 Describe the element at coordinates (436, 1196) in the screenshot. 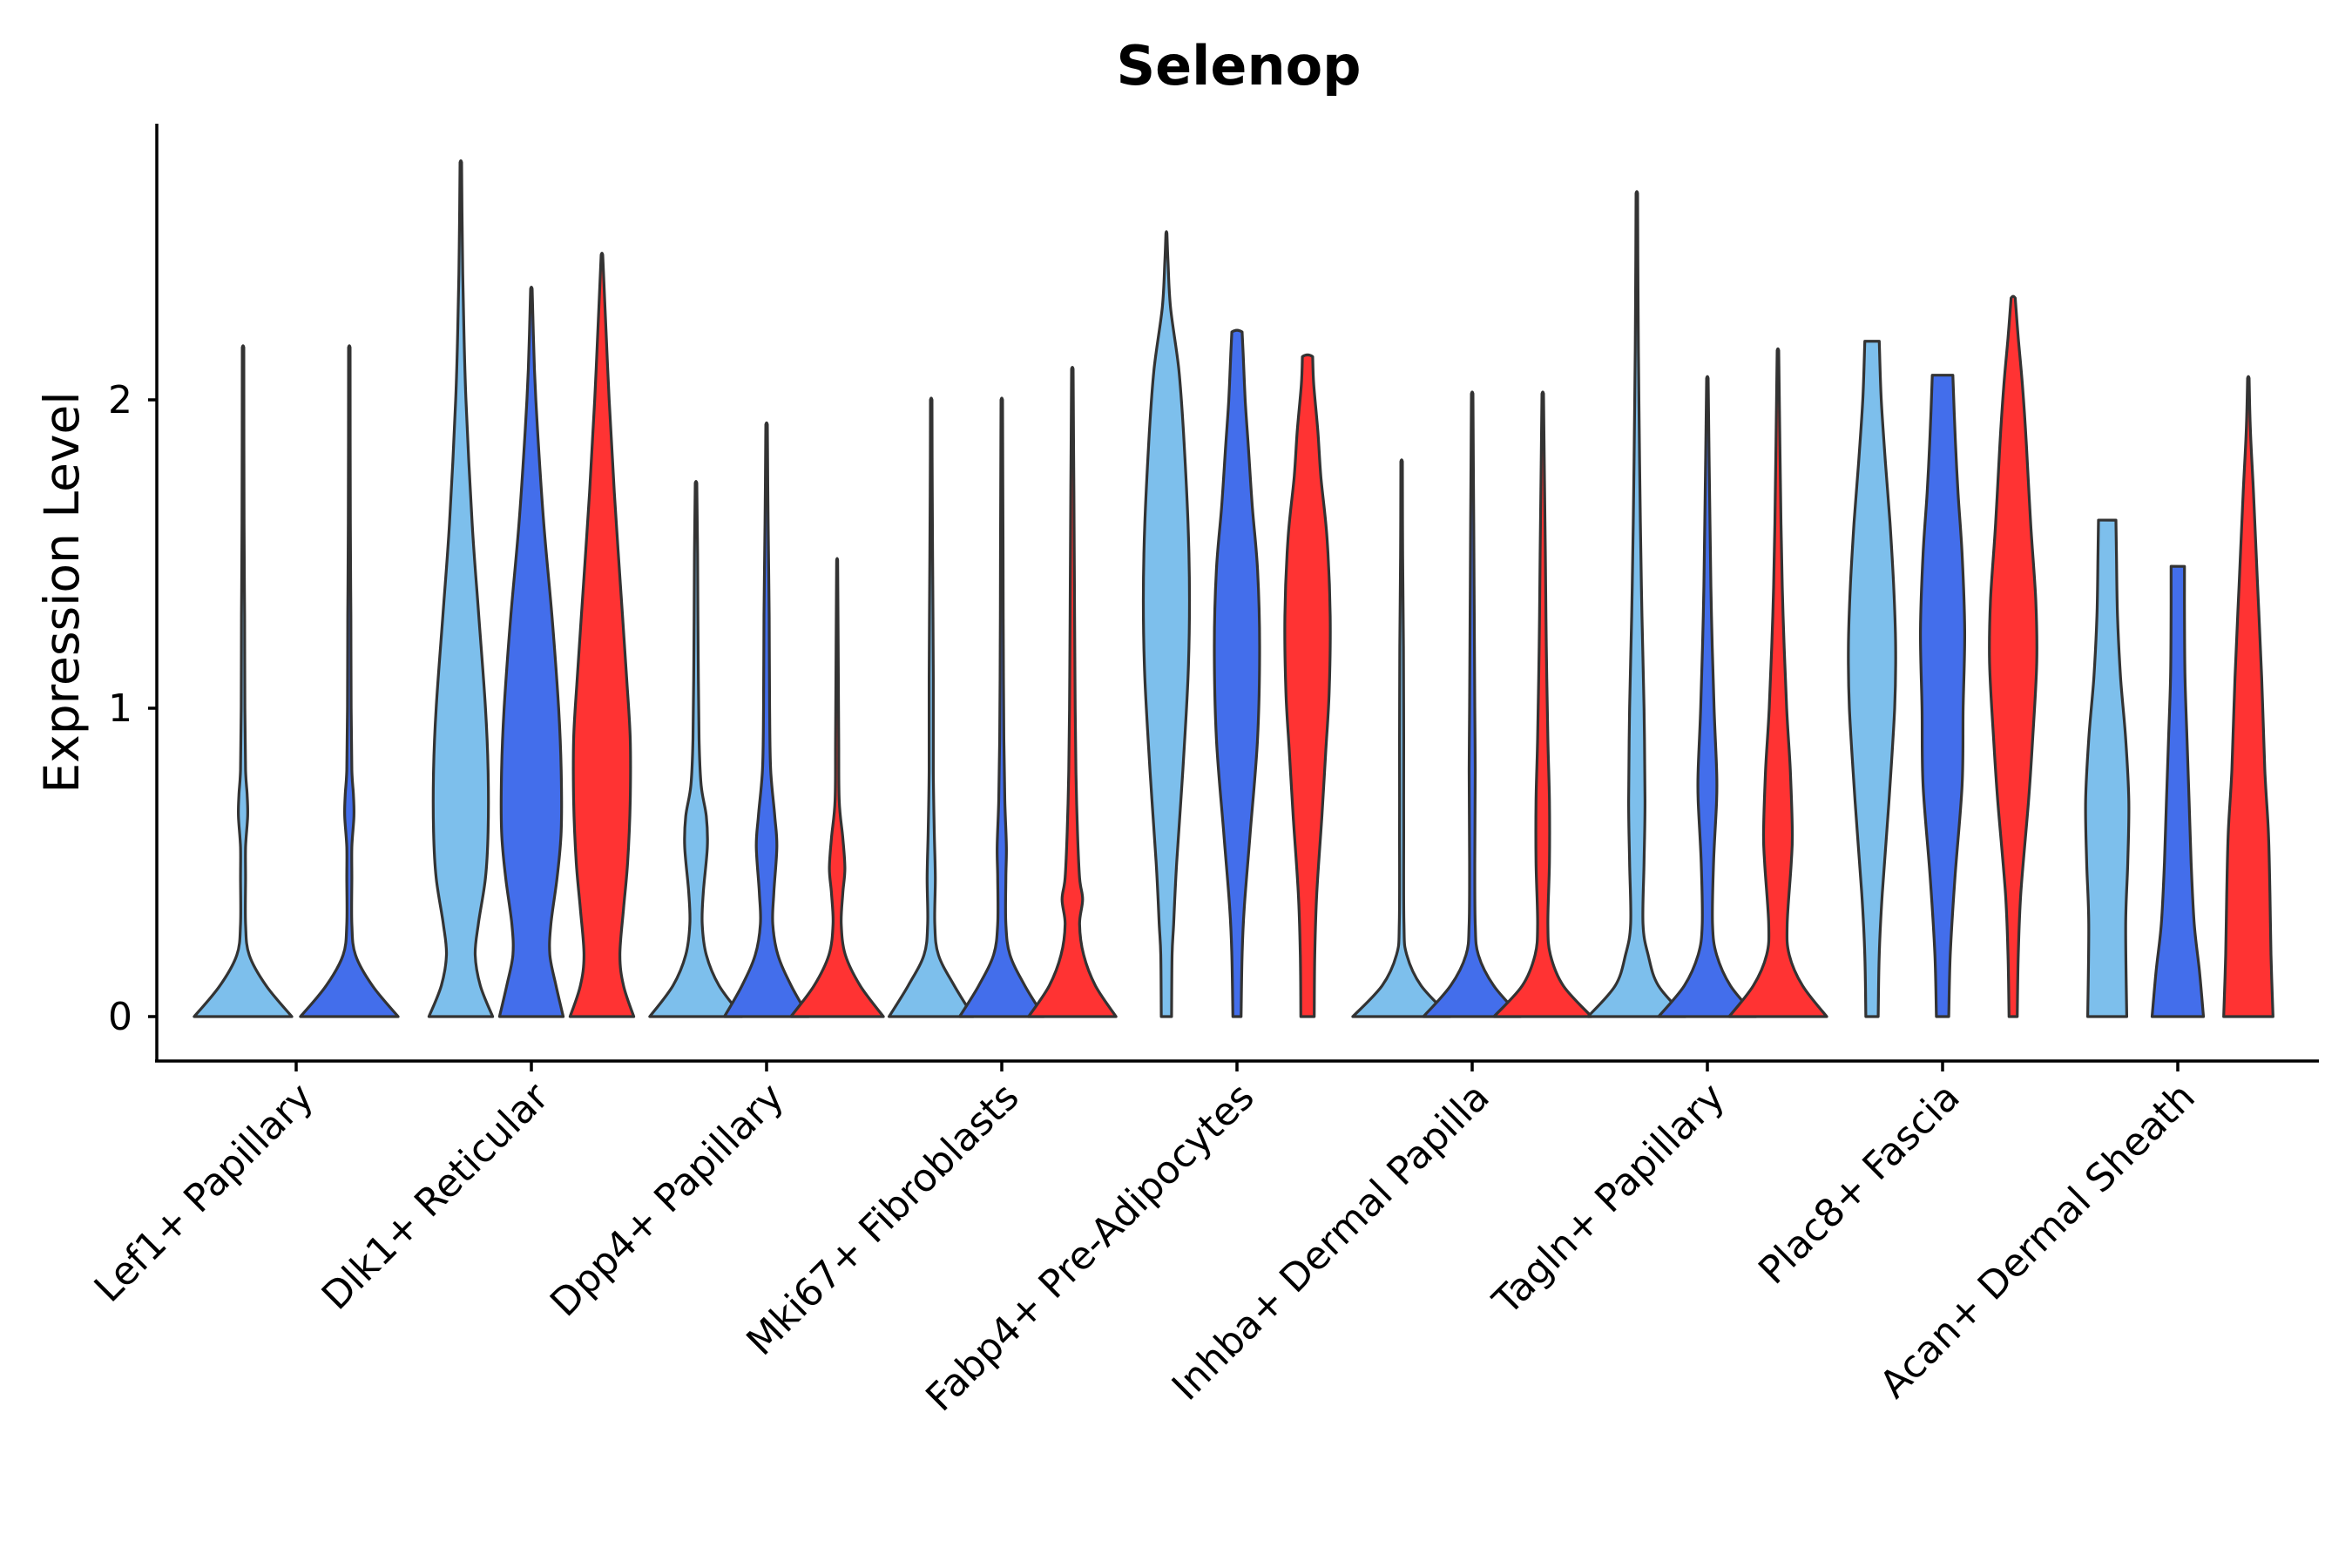

I see `x-tick-label: Dlk1+ Reticular` at that location.